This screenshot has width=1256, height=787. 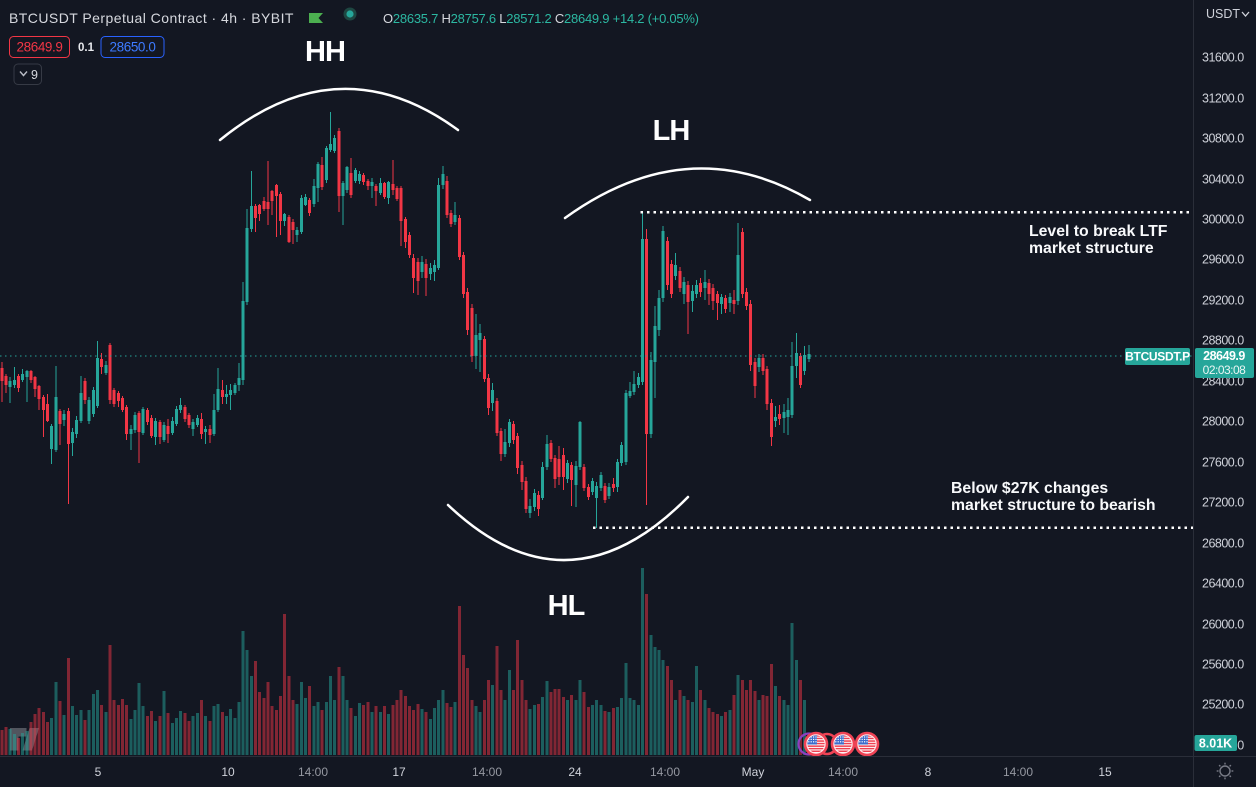 I want to click on svg-text: 26000.0, so click(x=1223, y=625).